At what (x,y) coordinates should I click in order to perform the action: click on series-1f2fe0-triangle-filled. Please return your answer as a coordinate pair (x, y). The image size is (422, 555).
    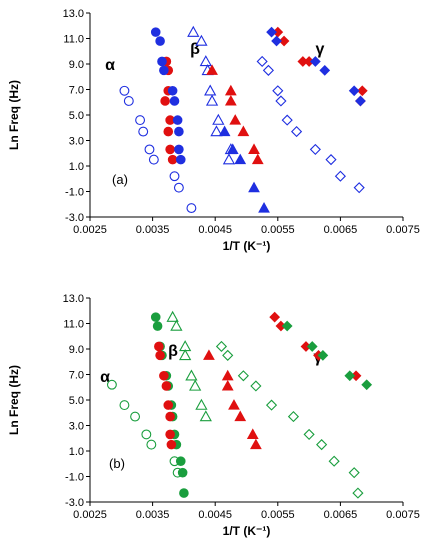
    Looking at the image, I should click on (244, 169).